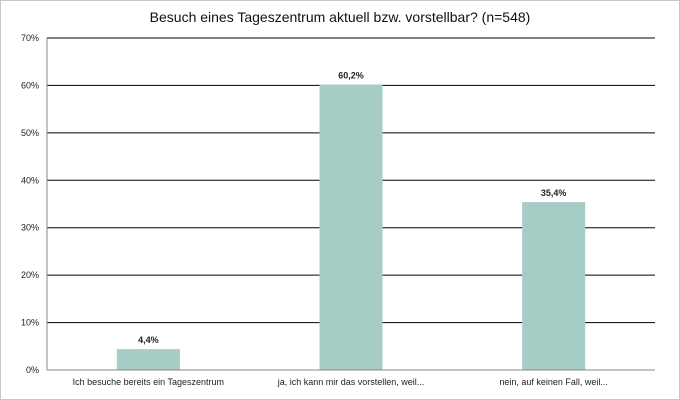  What do you see at coordinates (351, 75) in the screenshot?
I see `data-label: 60,2%` at bounding box center [351, 75].